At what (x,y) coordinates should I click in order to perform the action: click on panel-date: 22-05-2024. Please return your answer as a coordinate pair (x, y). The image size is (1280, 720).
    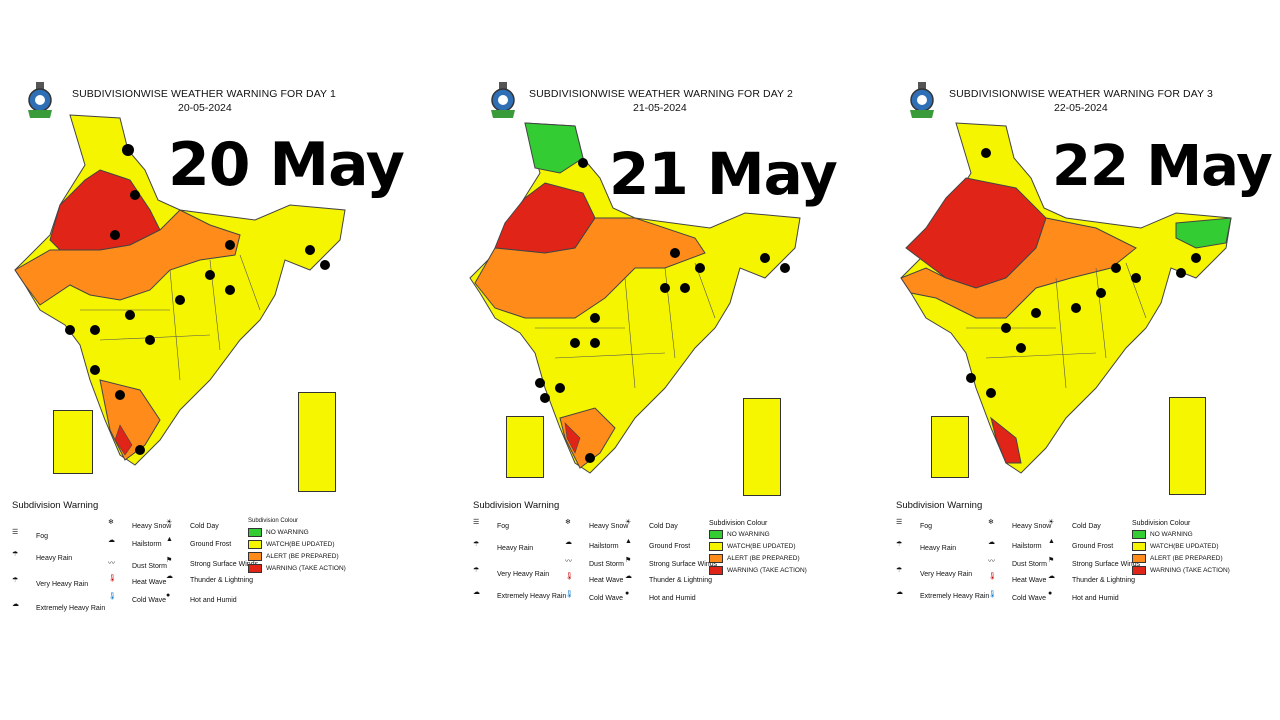
    Looking at the image, I should click on (1081, 108).